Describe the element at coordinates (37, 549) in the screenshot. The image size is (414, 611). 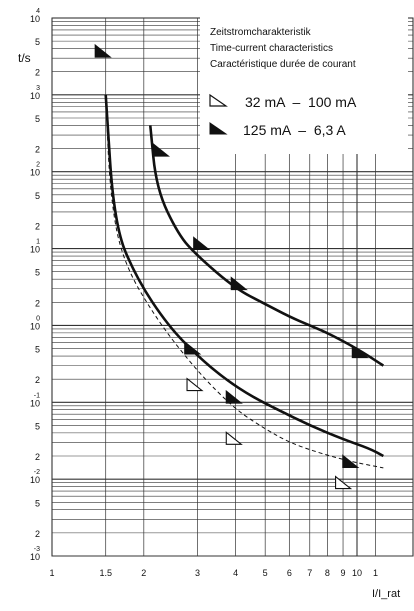
I see `y-tick-exponent: -3` at that location.